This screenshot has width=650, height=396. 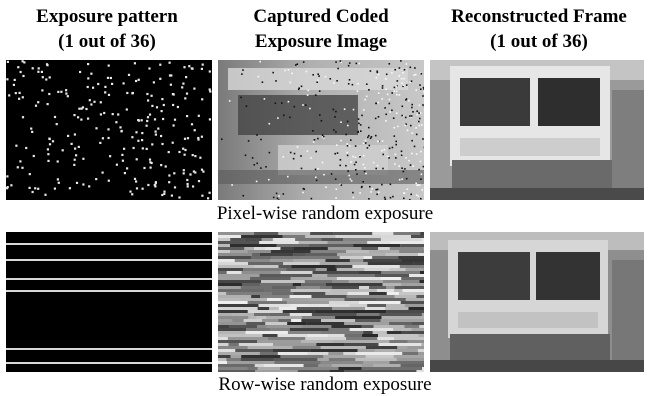 I want to click on pixel-wise-exposure-pattern-image, so click(x=109, y=130).